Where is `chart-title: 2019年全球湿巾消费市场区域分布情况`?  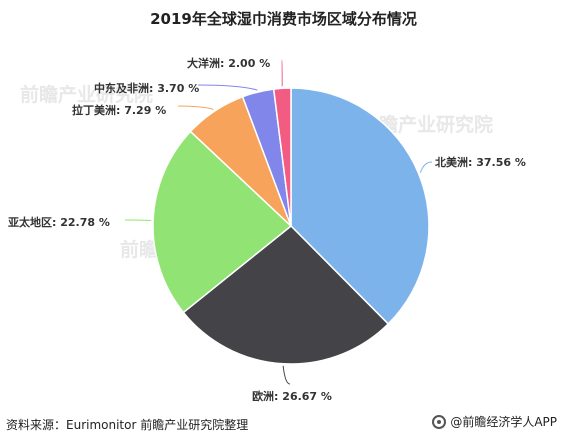 chart-title: 2019年全球湿巾消费市场区域分布情况 is located at coordinates (283, 19).